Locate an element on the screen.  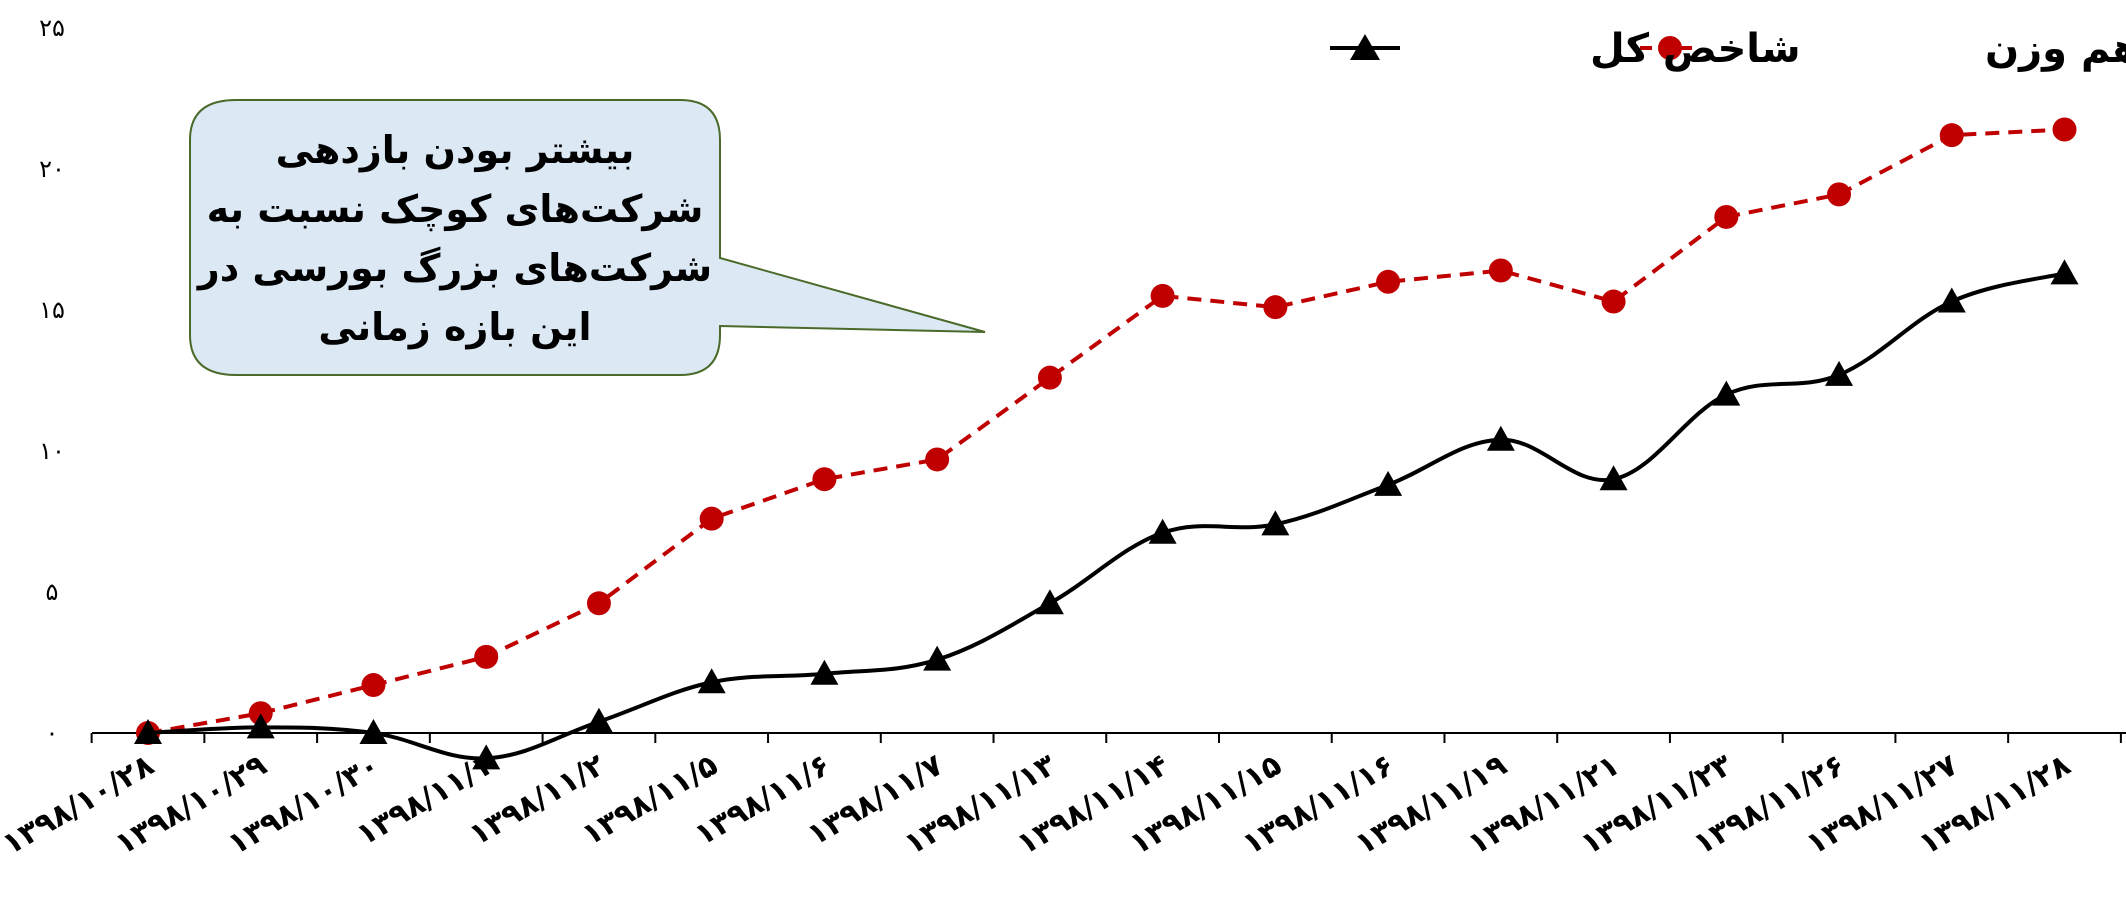
legend: شاخص هم وزن شاخص کل is located at coordinates (1728, 49).